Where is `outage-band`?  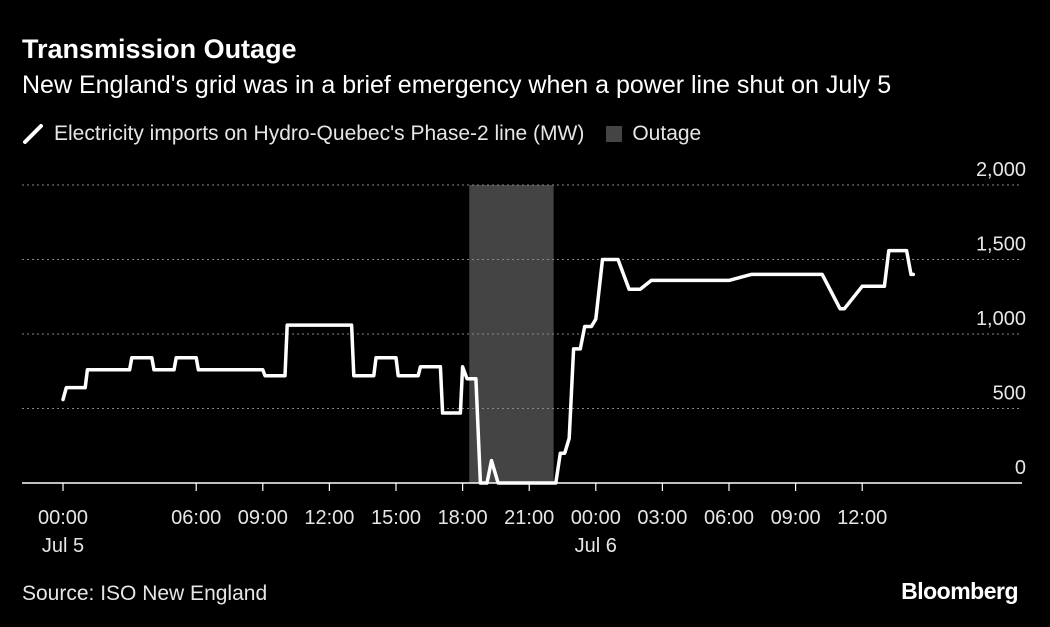
outage-band is located at coordinates (511, 334).